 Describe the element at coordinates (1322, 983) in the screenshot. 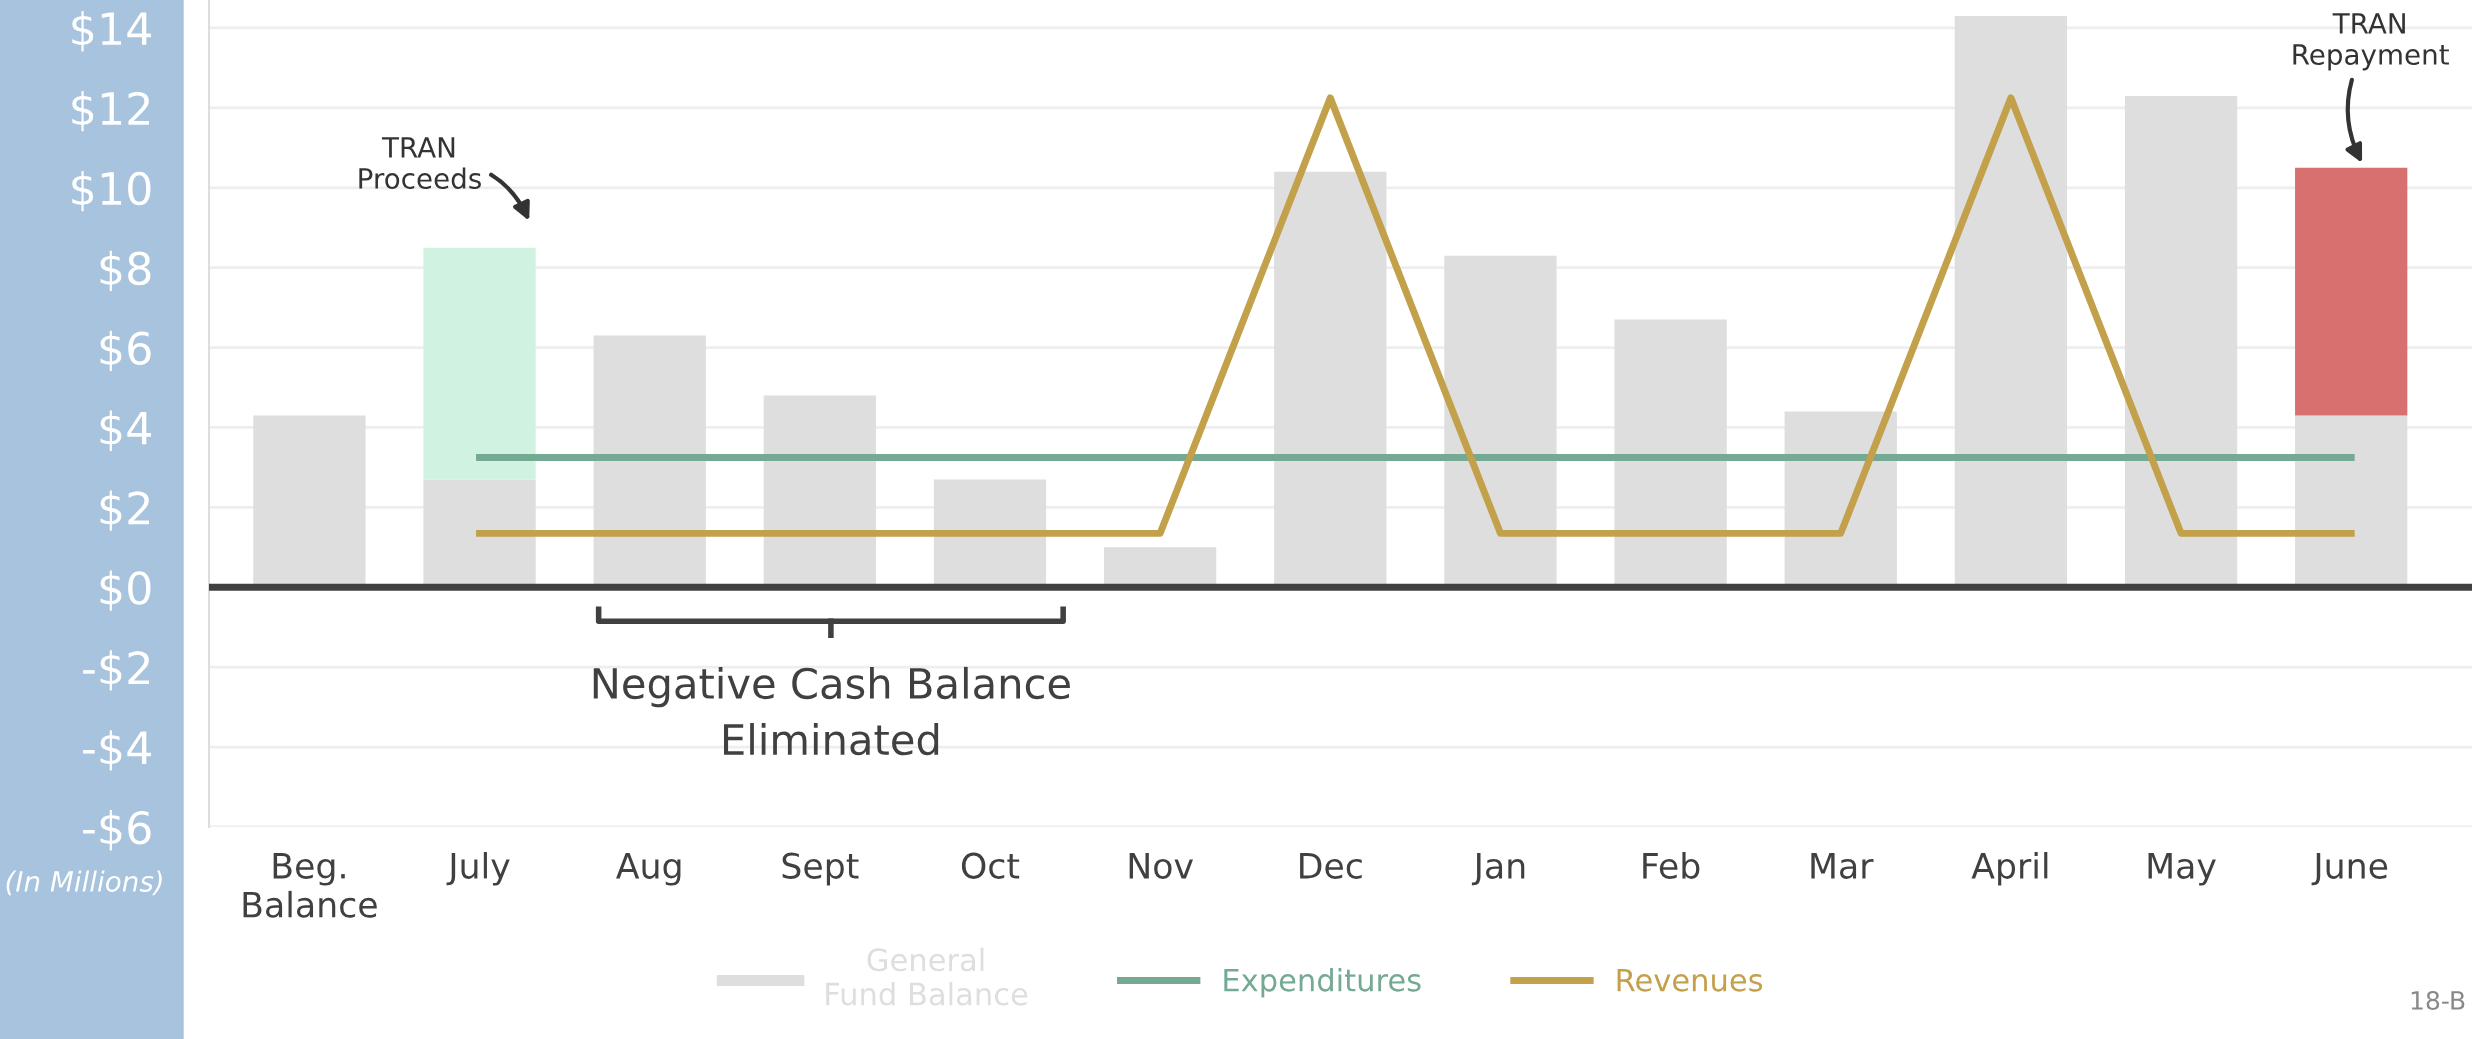

I see `legend-label: Expenditures` at that location.